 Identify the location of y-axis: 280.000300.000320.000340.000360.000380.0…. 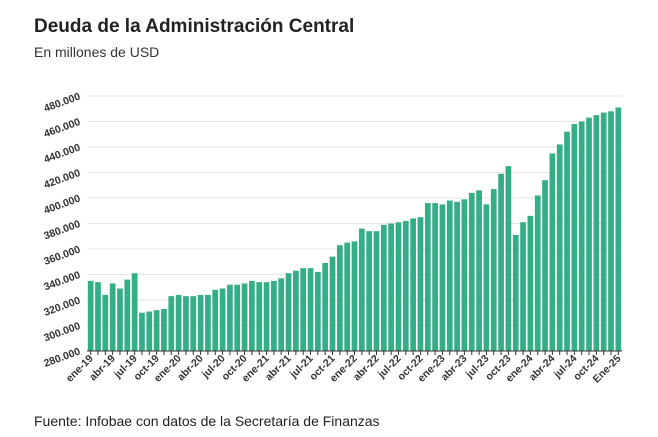
(62, 229).